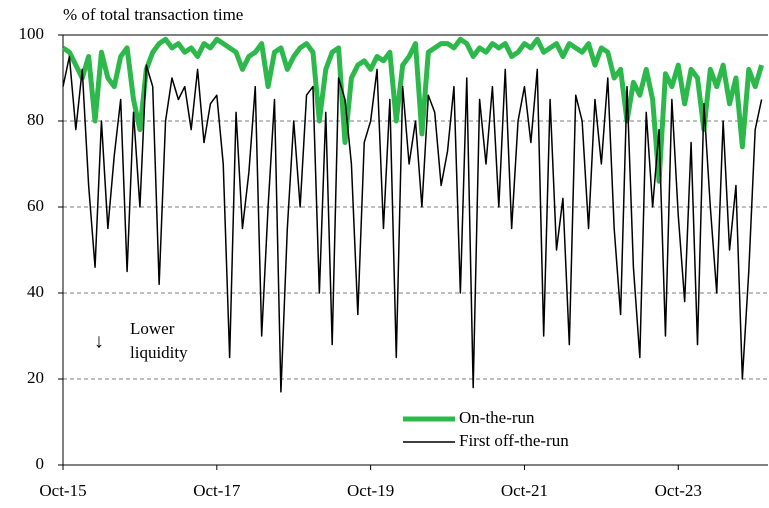 This screenshot has height=508, width=769. Describe the element at coordinates (524, 490) in the screenshot. I see `x-tick-label: Oct-21` at that location.